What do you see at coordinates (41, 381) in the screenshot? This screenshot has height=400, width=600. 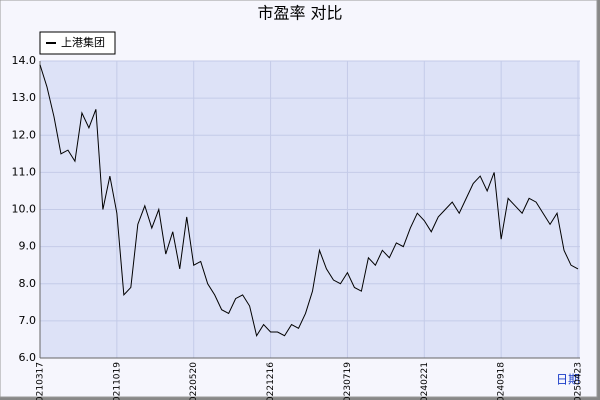 I see `x-tick-label: 20210317` at bounding box center [41, 381].